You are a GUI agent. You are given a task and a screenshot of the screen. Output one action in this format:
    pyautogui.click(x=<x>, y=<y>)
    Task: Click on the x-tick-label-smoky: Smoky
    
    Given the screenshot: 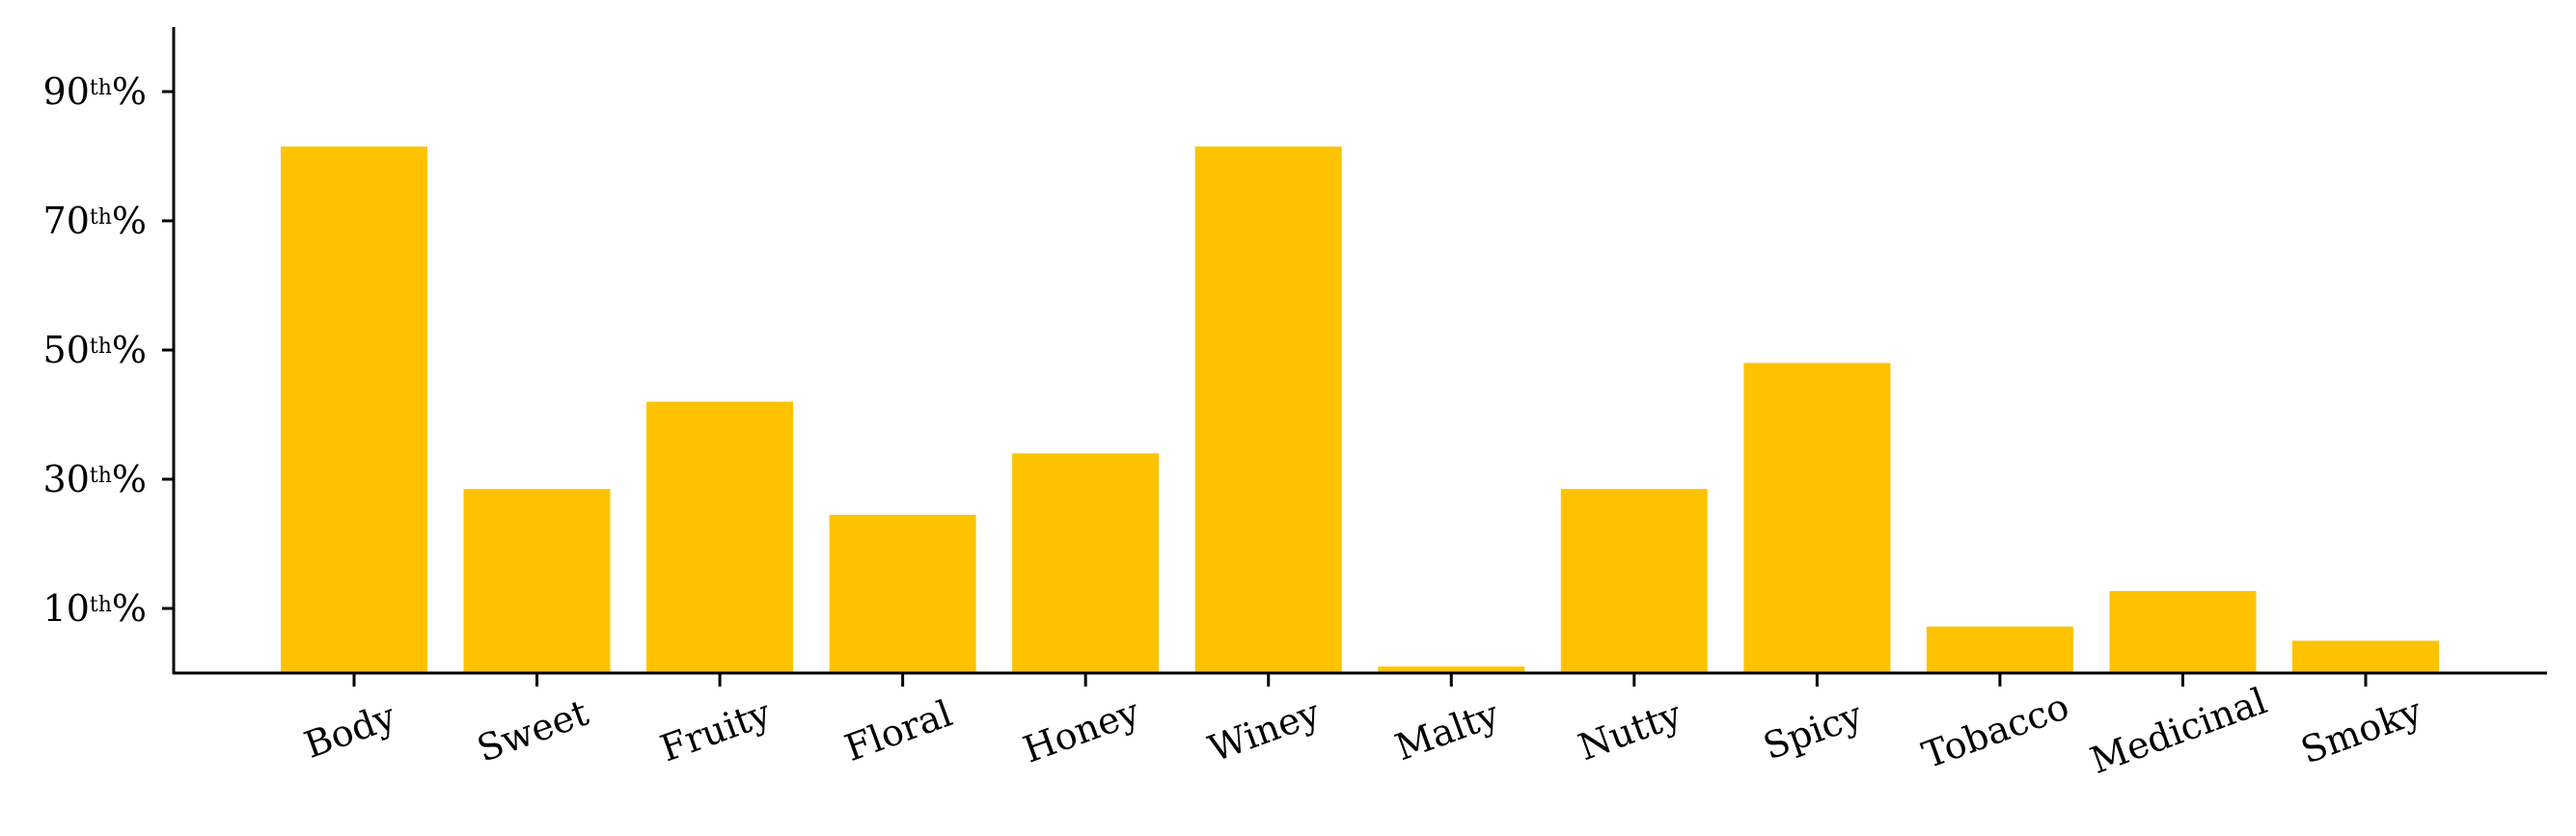 What is the action you would take?
    pyautogui.click(x=2361, y=730)
    